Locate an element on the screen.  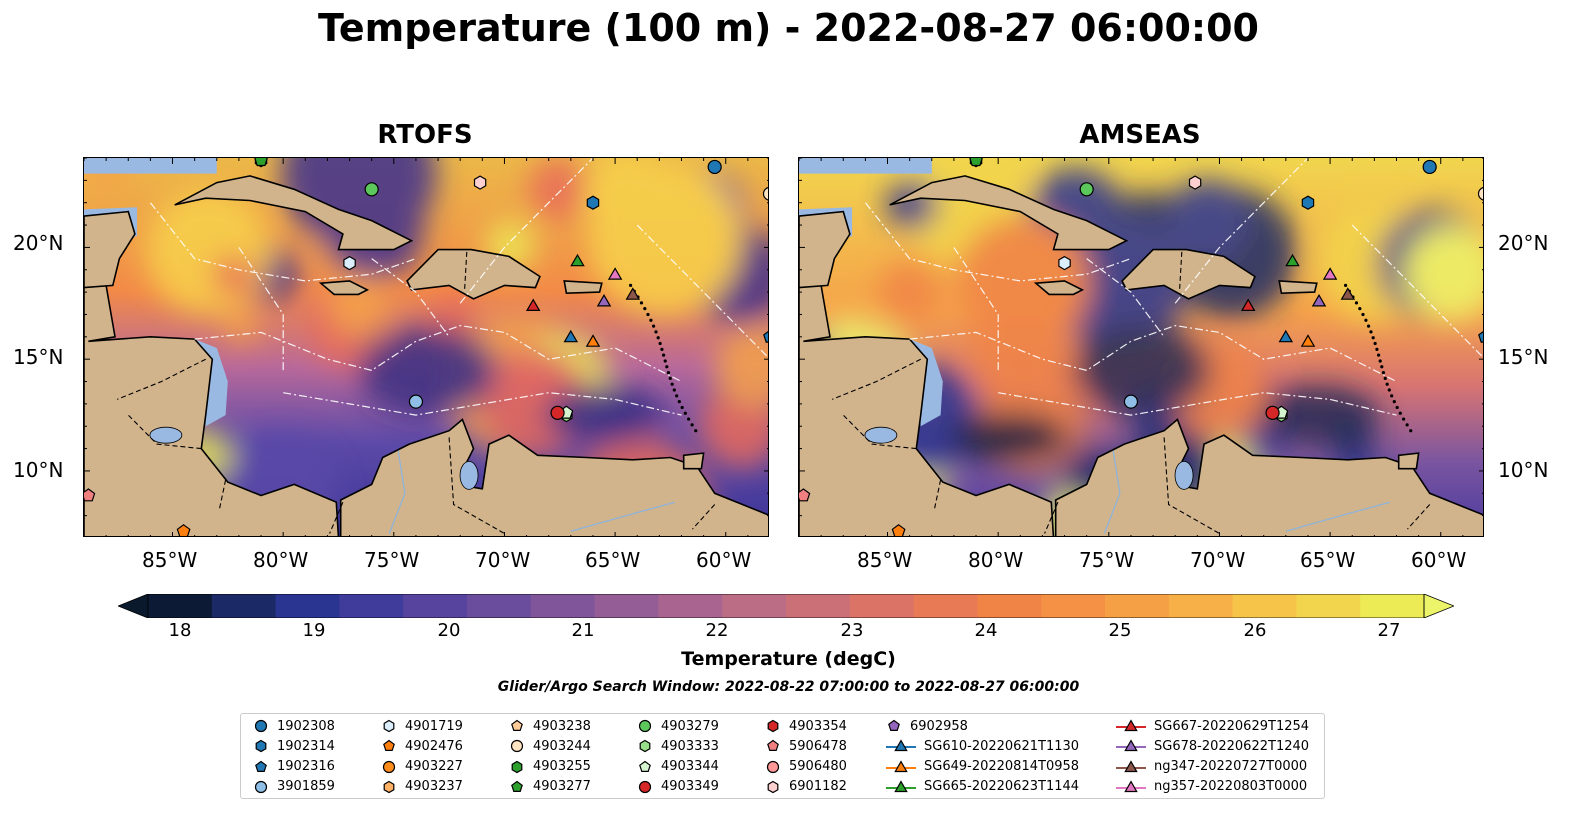
colorbar-under-arrow is located at coordinates (132, 606).